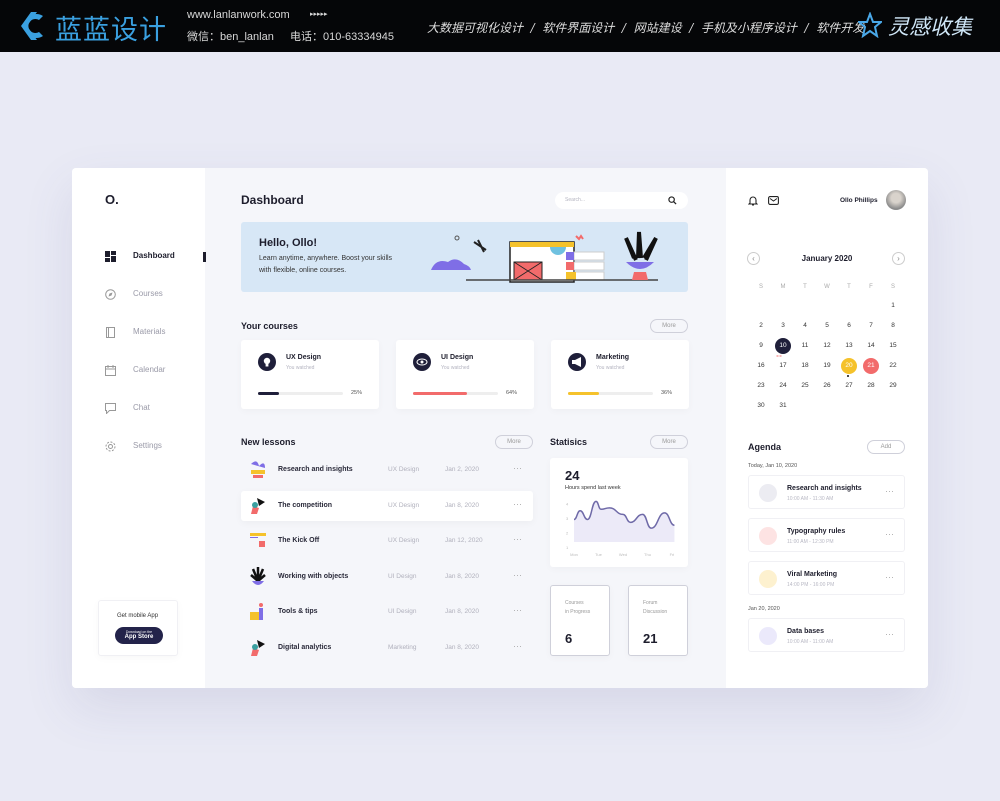 The image size is (1000, 801). What do you see at coordinates (826, 635) in the screenshot?
I see `agenda-item: Data bases 10:00 AM - 11:00 AM ···` at bounding box center [826, 635].